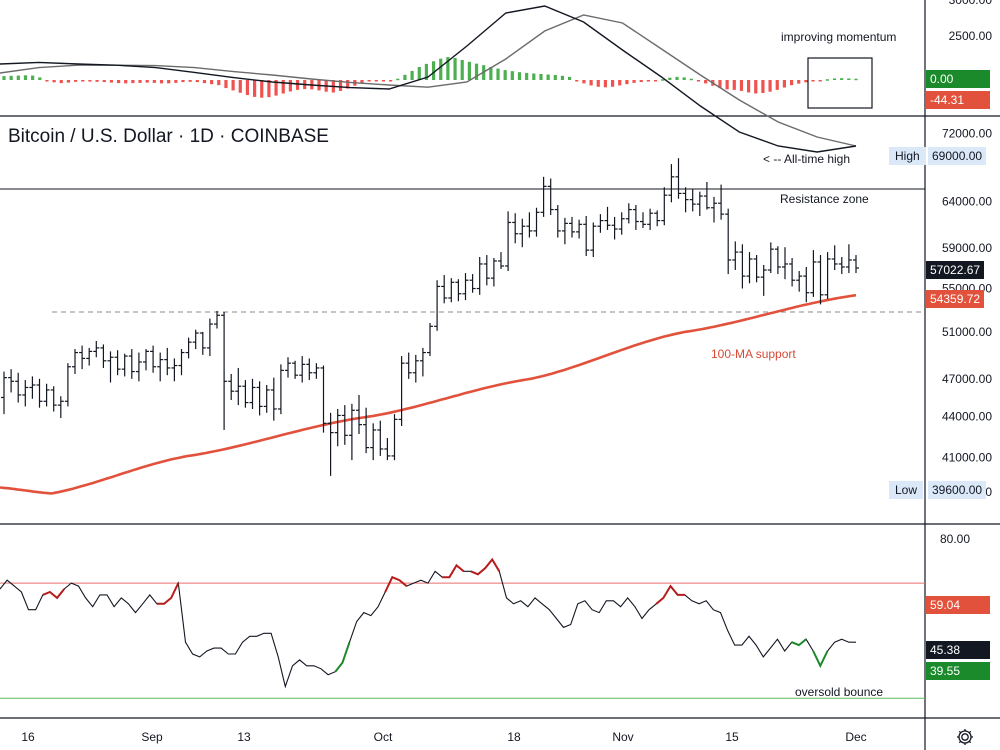  I want to click on rsi-oversold-tag: 39.55, so click(958, 671).